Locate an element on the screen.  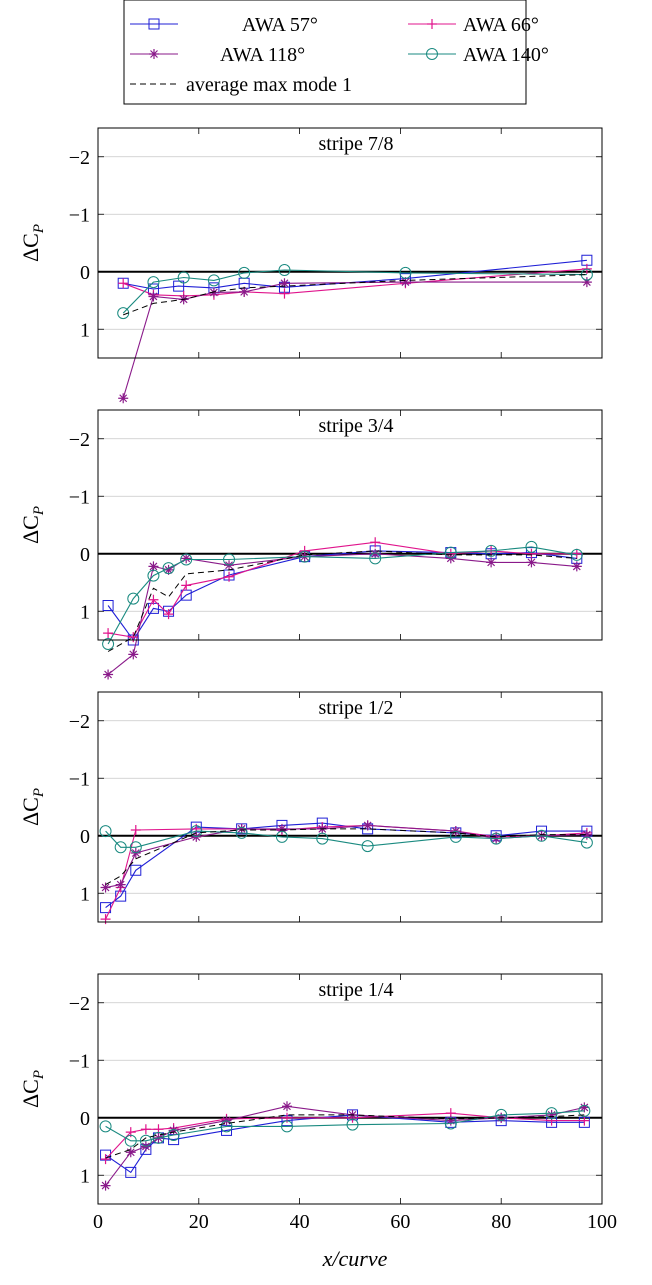
legend-entry-awa57: AWA 57° is located at coordinates (224, 25).